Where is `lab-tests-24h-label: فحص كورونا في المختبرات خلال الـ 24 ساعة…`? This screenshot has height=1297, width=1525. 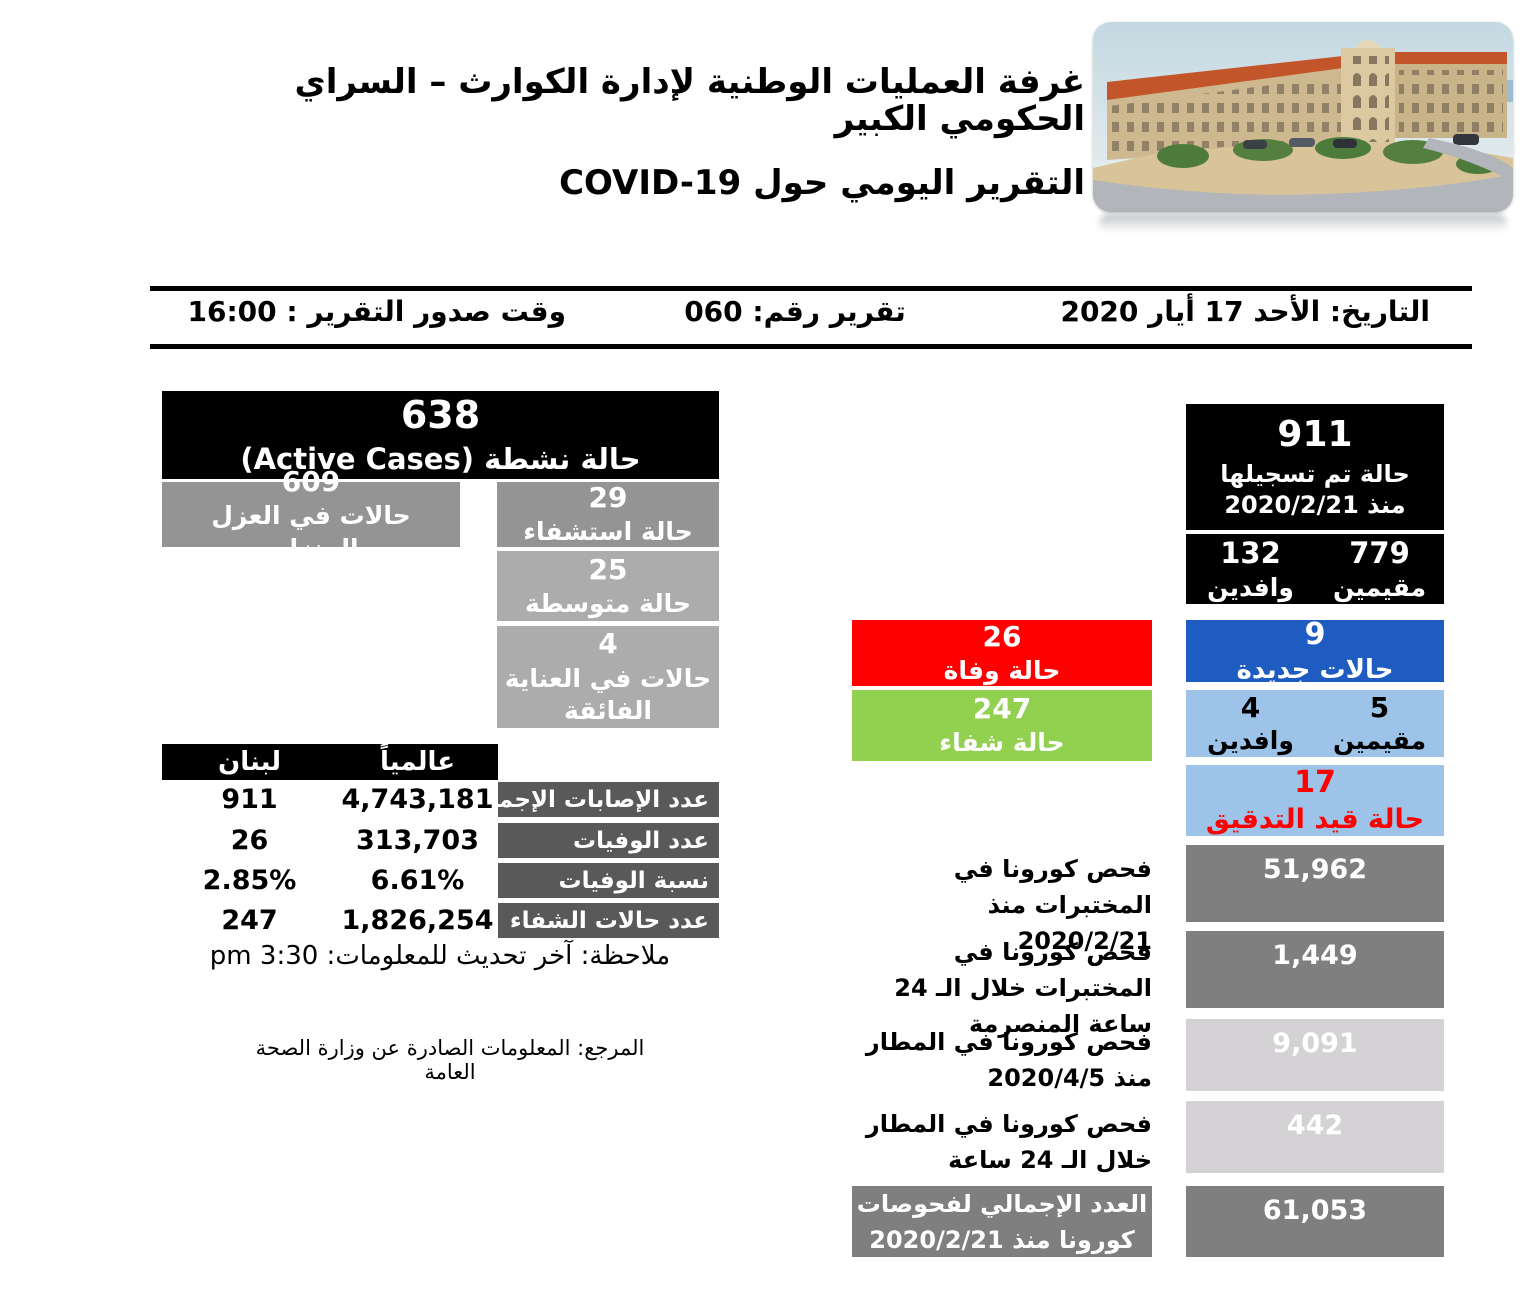
lab-tests-24h-label: فحص كورونا في المختبرات خلال الـ 24 ساعة… is located at coordinates (1023, 988).